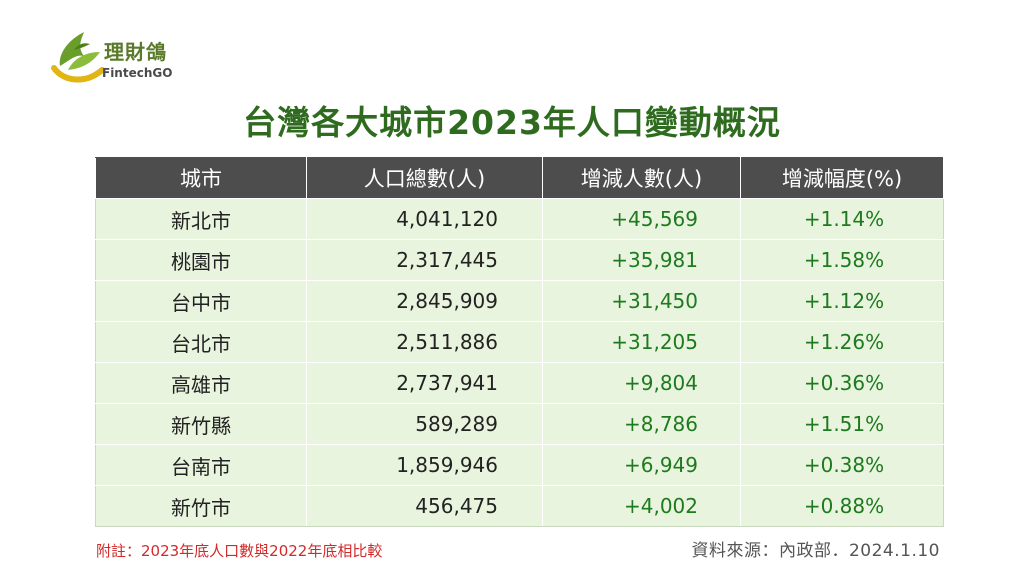 The image size is (1024, 576). Describe the element at coordinates (842, 465) in the screenshot. I see `population-change-pct-cell: +0.38%` at that location.